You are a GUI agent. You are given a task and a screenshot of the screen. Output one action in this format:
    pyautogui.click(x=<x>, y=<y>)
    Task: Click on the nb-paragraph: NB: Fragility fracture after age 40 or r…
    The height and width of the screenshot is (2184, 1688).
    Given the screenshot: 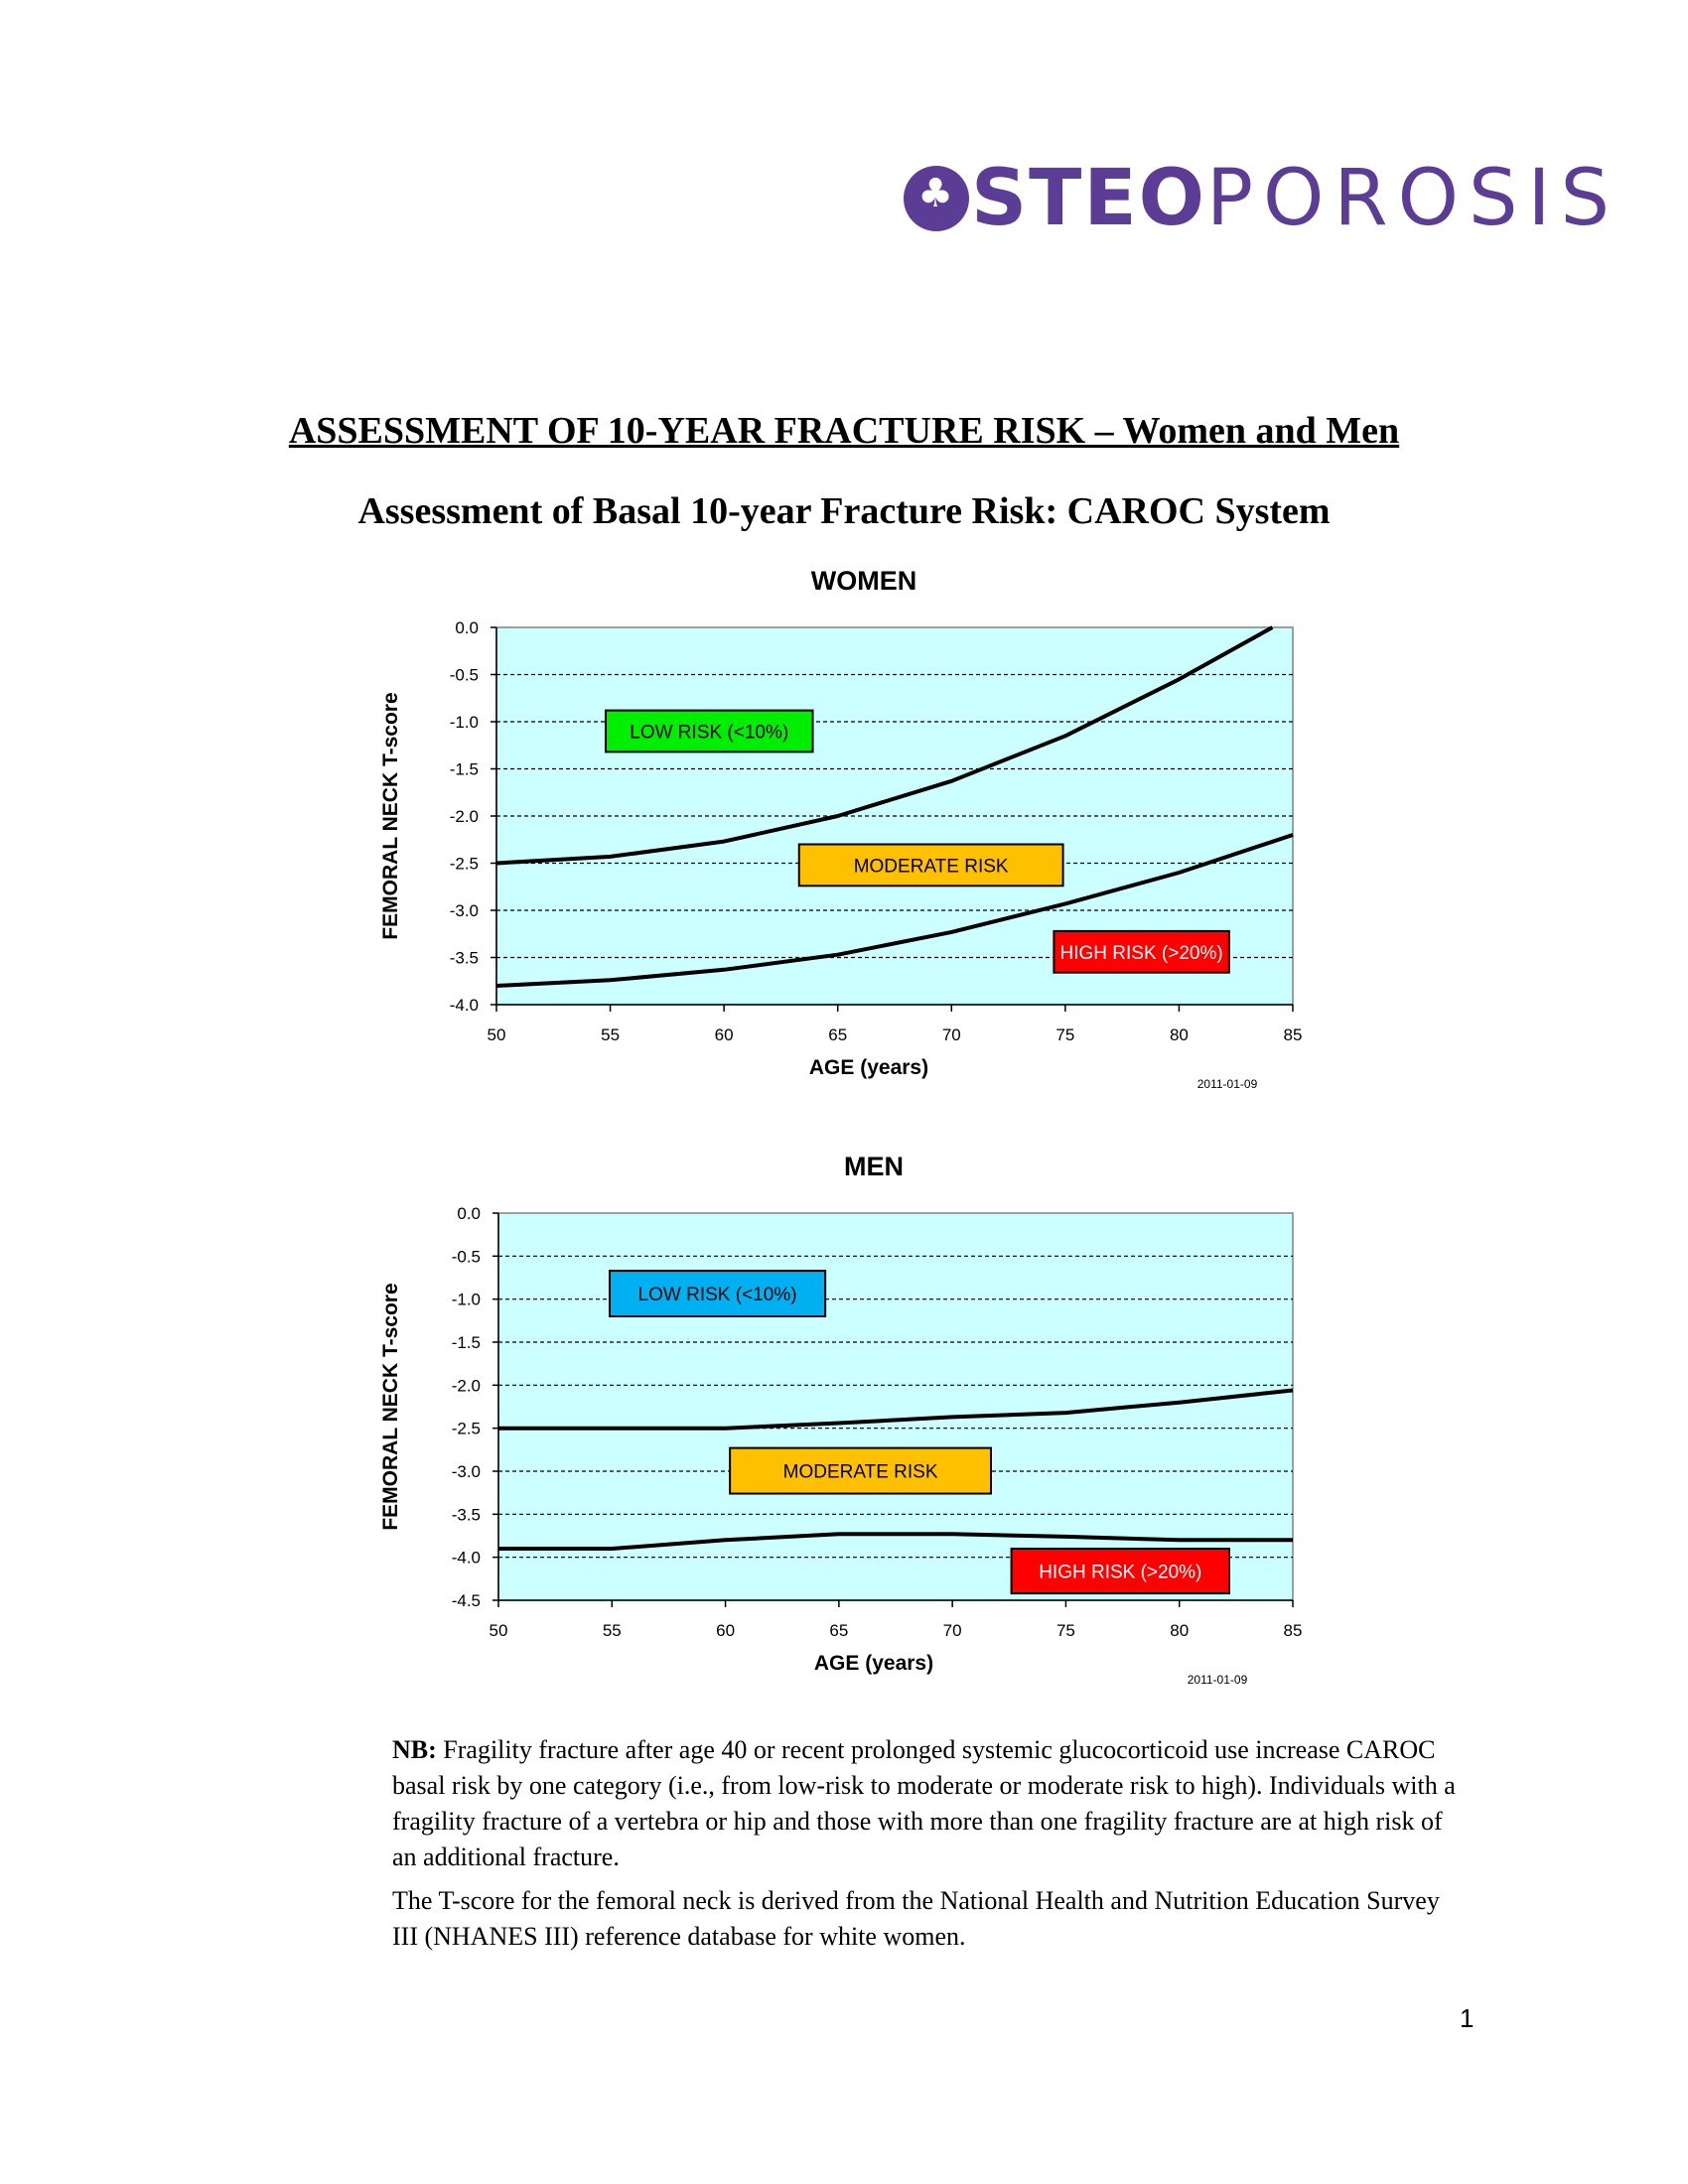 What is the action you would take?
    pyautogui.click(x=928, y=1803)
    